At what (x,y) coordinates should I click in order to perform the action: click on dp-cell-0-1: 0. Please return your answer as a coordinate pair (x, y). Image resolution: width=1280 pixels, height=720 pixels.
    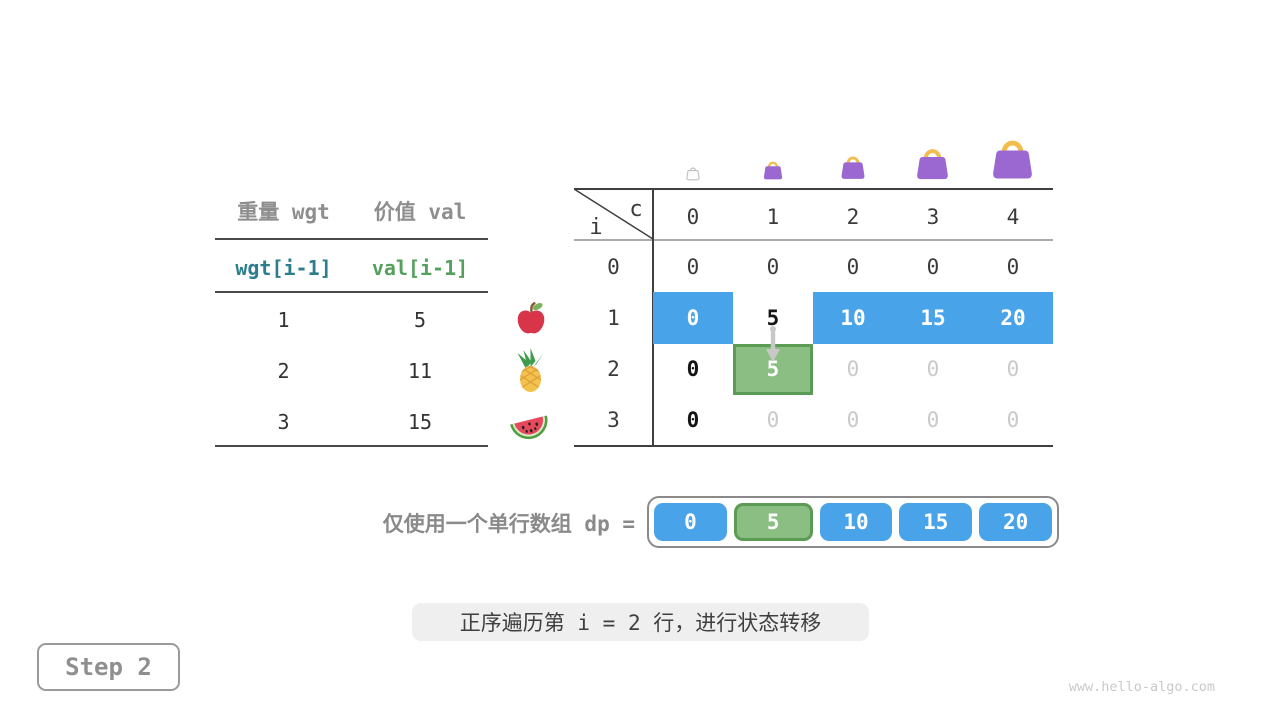
    Looking at the image, I should click on (773, 266).